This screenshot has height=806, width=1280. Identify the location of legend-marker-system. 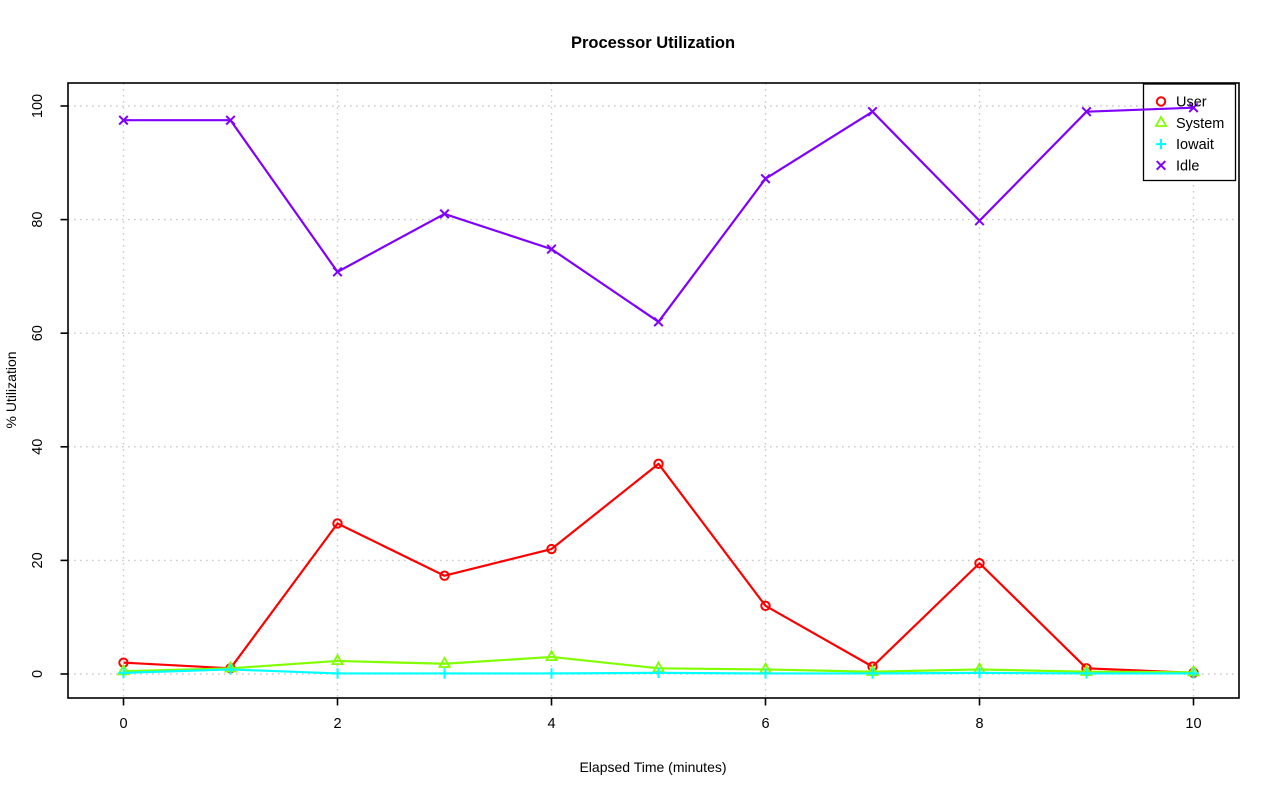
(1161, 121).